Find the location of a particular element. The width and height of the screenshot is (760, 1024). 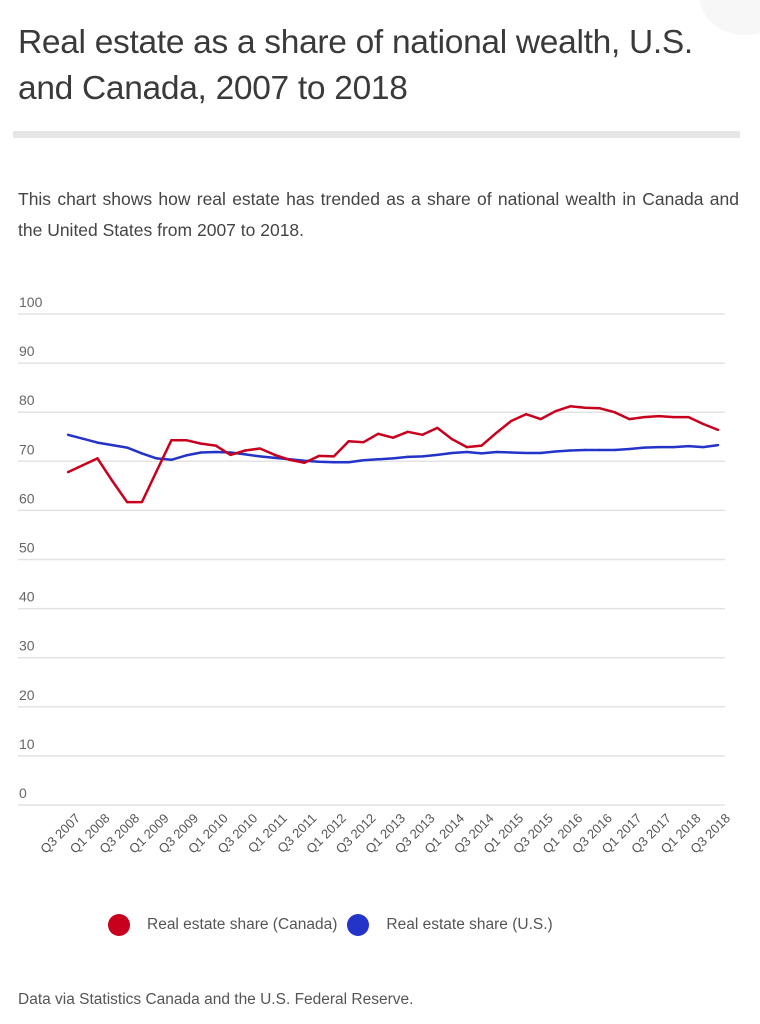

y-tick-label: 70 is located at coordinates (27, 449).